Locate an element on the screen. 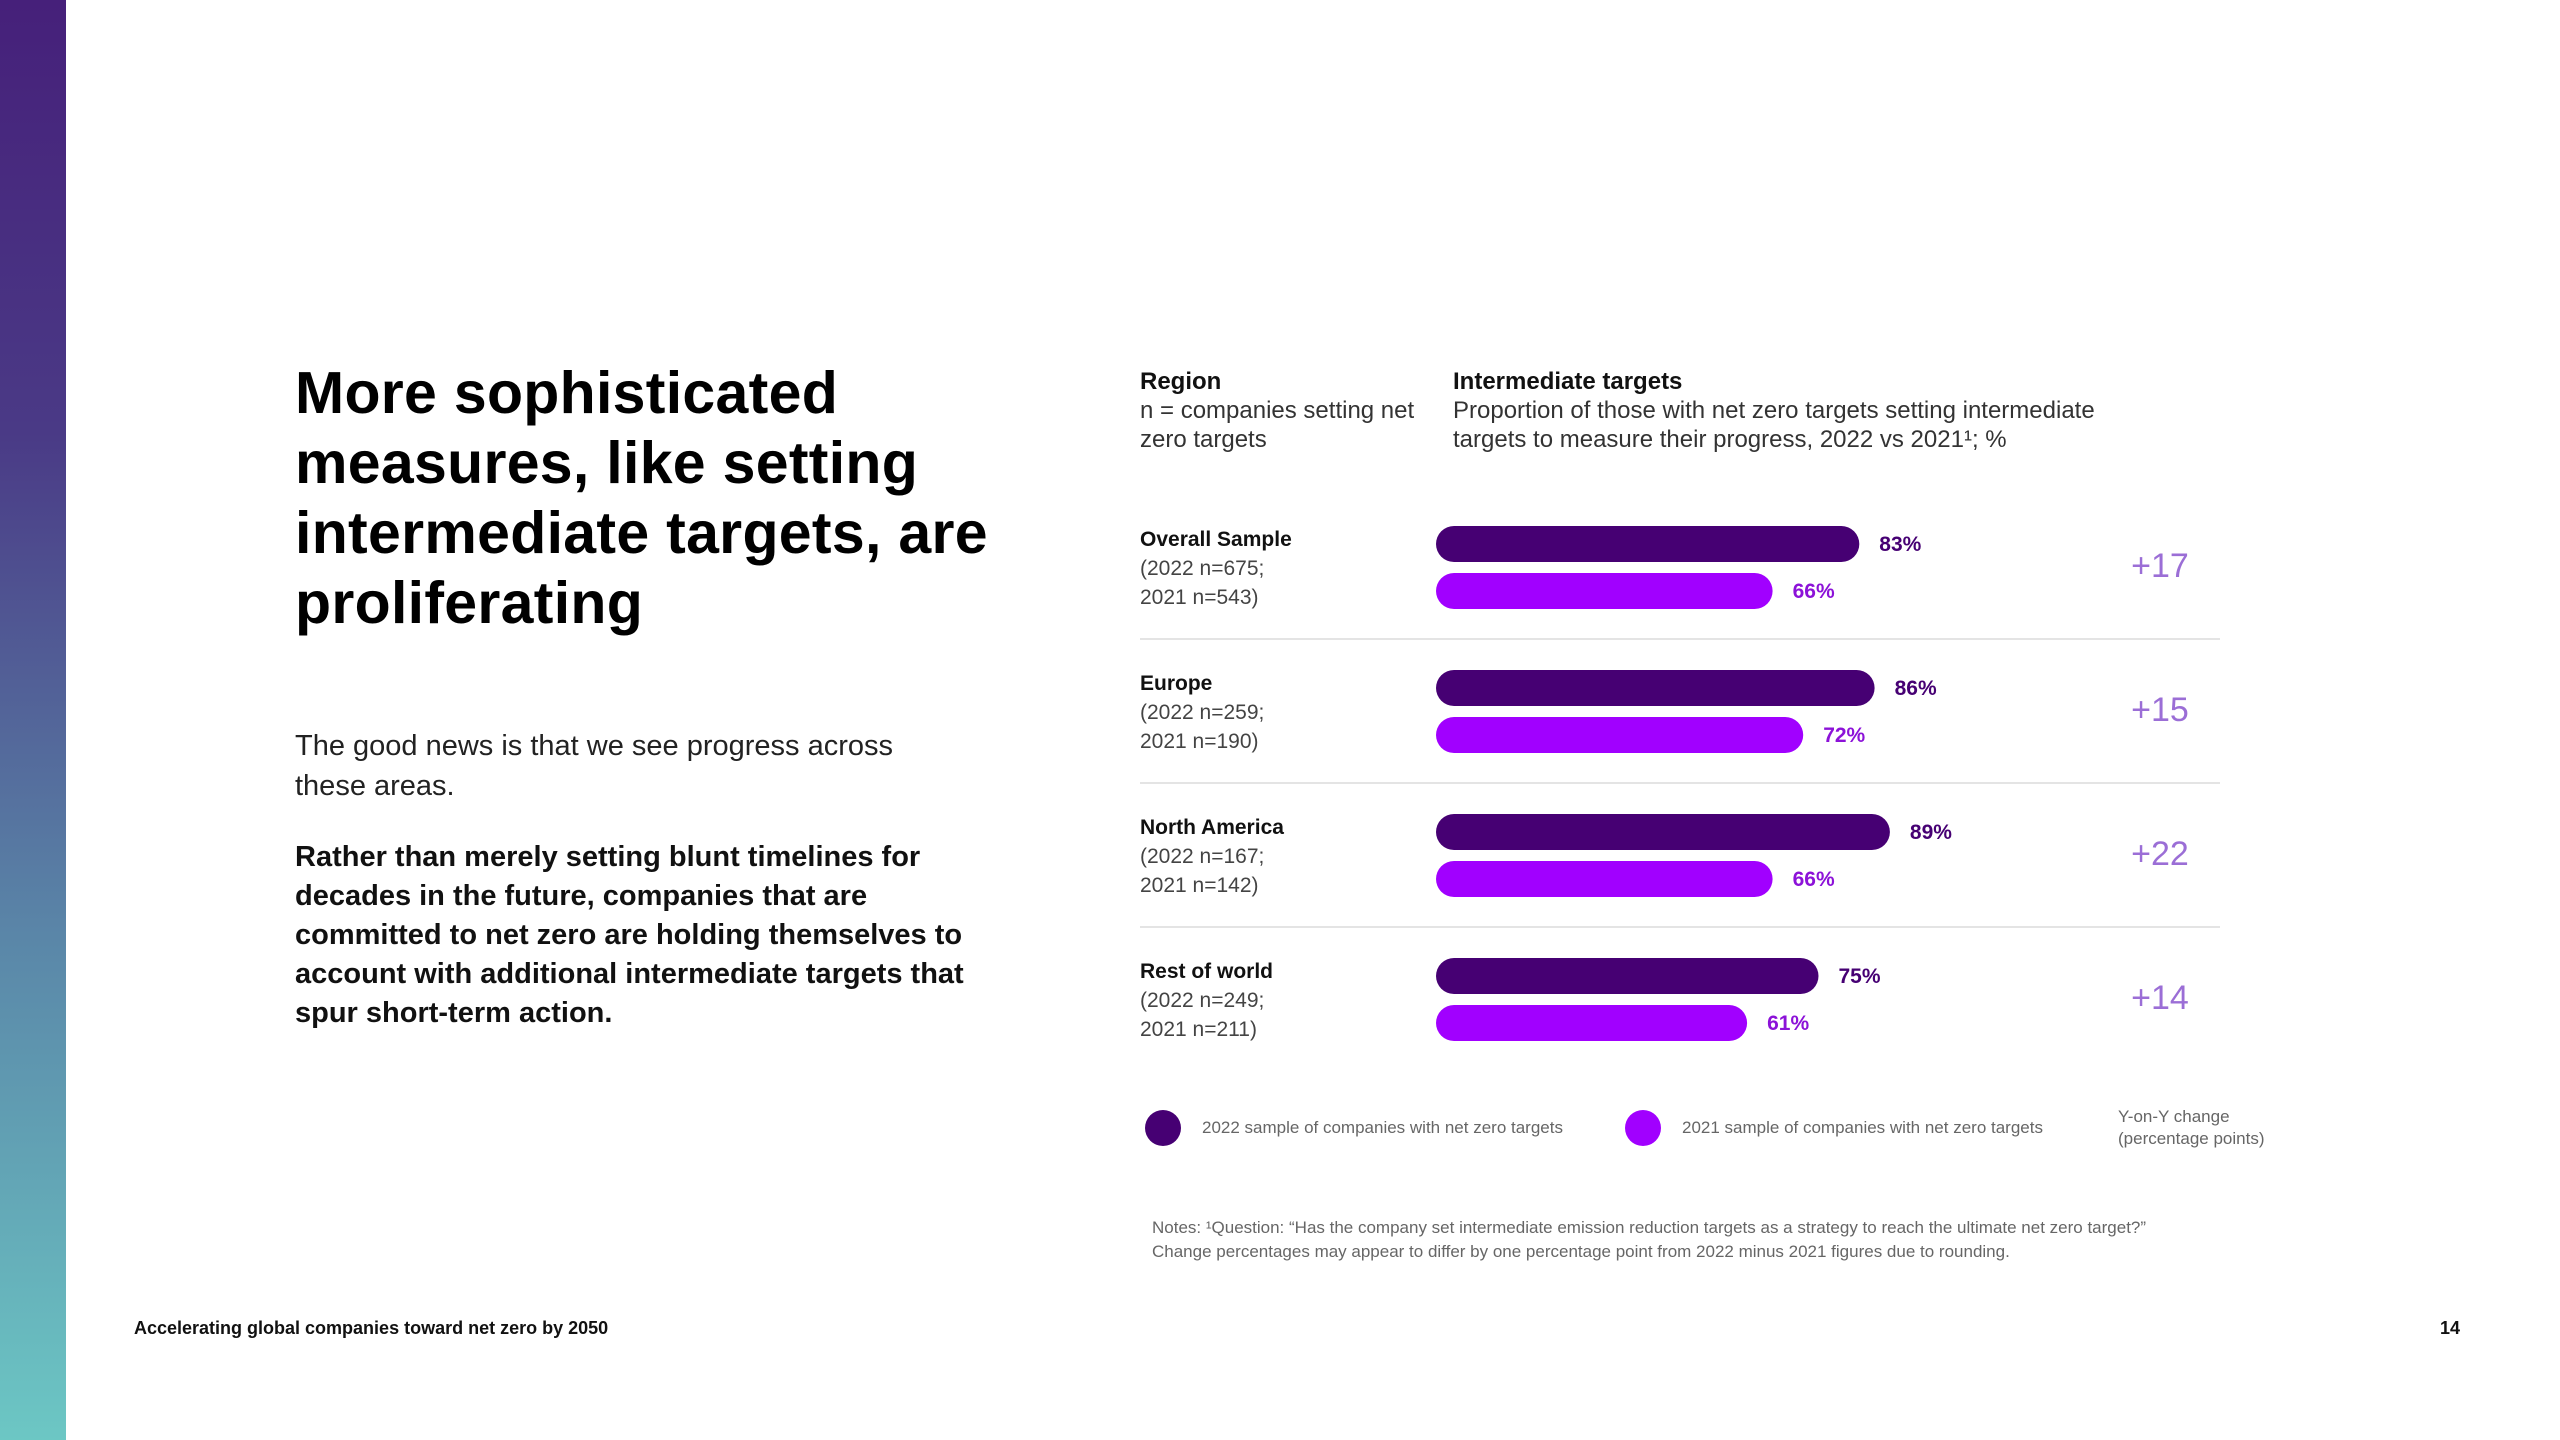  yoy-change-label: +15 is located at coordinates (2160, 710).